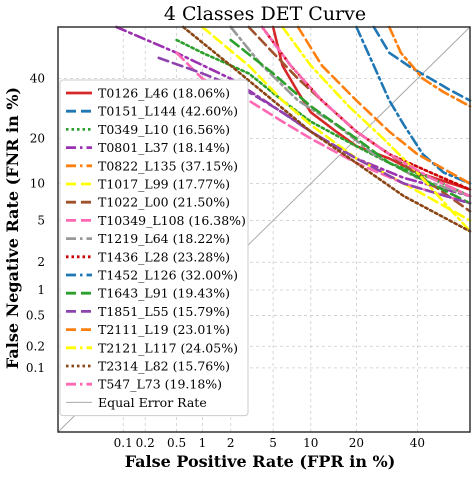  I want to click on x-tick-label: 0.5, so click(176, 443).